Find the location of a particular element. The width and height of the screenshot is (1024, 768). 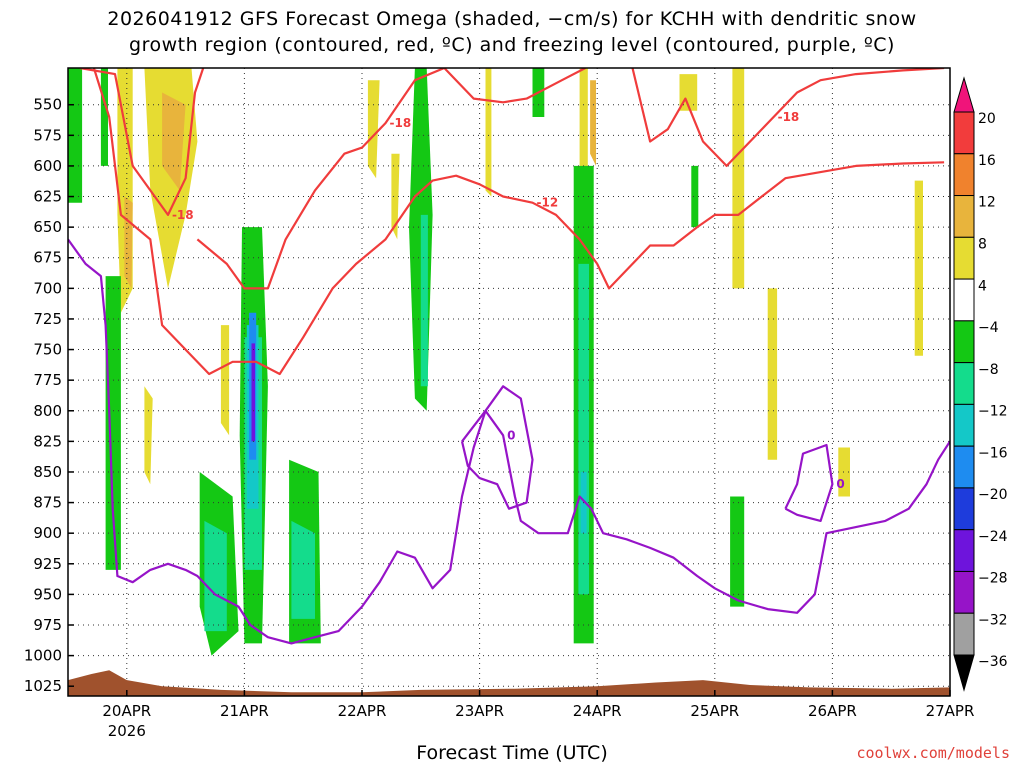

colorbar-label-3: 8 is located at coordinates (982, 244).